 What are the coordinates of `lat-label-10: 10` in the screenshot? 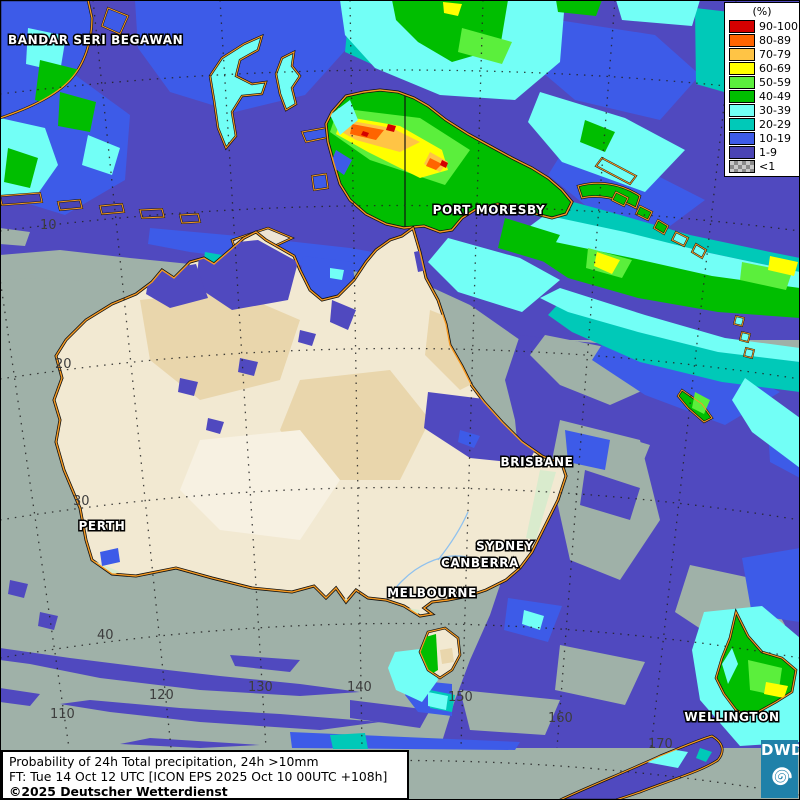 It's located at (48, 225).